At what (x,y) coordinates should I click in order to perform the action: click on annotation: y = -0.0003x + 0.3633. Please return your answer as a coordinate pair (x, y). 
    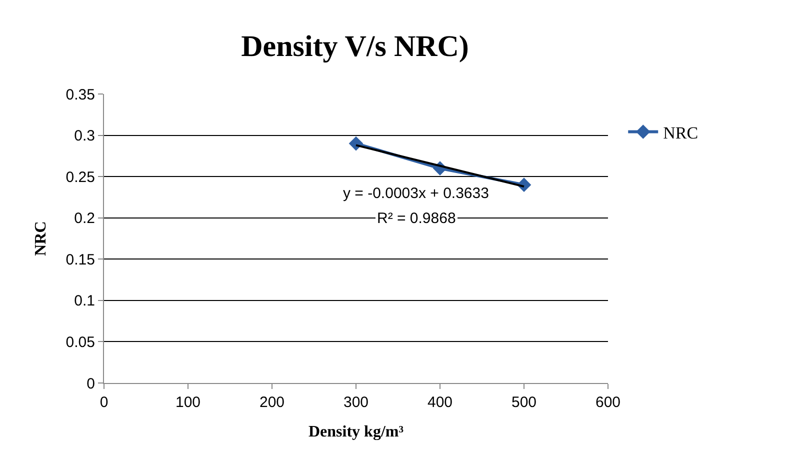
    Looking at the image, I should click on (416, 193).